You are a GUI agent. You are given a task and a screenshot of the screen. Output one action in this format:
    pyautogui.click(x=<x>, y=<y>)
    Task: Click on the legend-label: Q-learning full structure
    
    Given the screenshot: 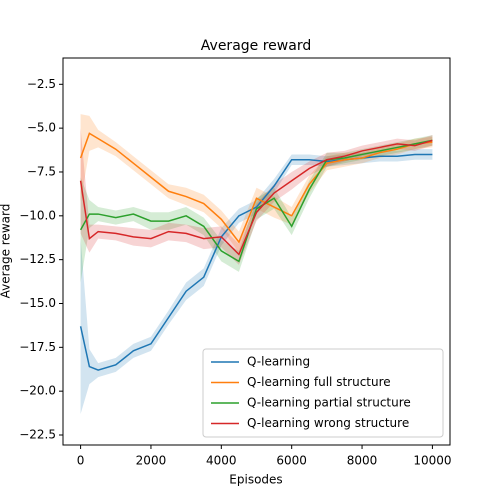 What is the action you would take?
    pyautogui.click(x=319, y=382)
    